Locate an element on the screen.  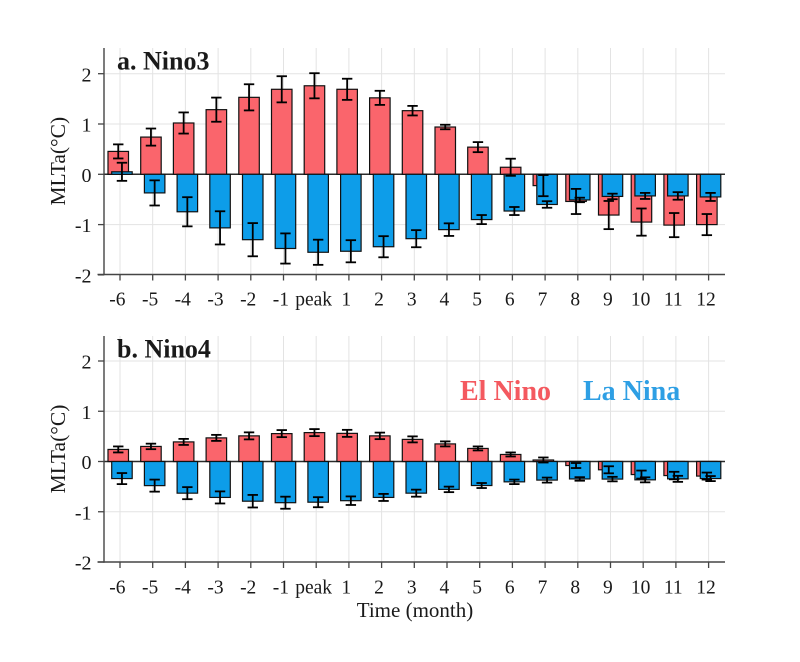
svg-text: Time (month) is located at coordinates (415, 610).